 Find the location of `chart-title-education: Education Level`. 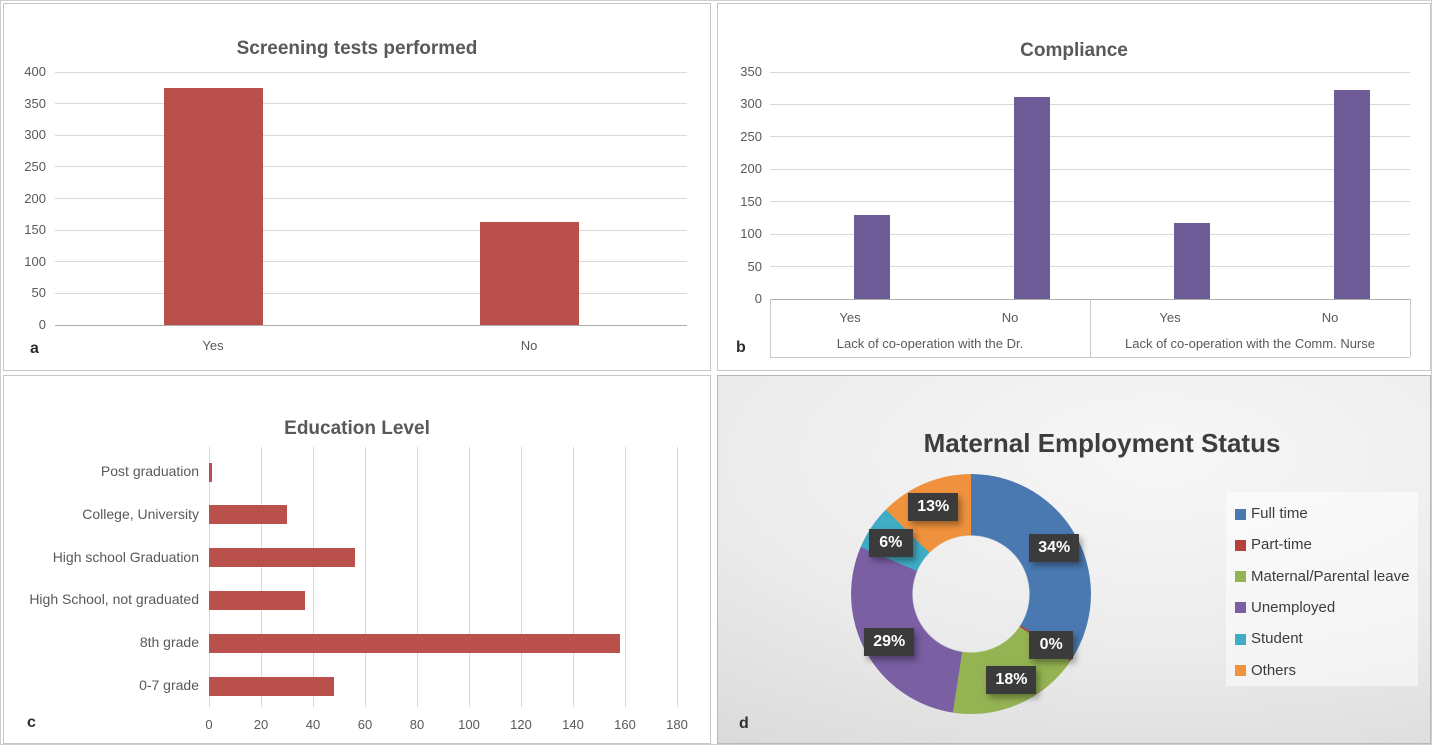

chart-title-education: Education Level is located at coordinates (357, 428).